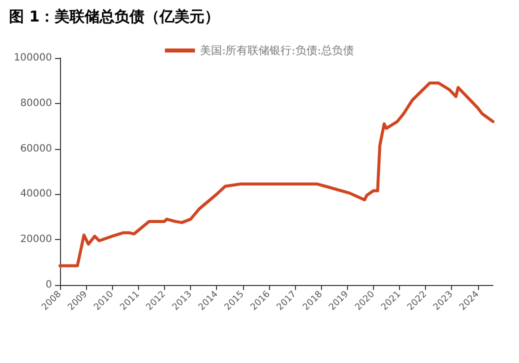 This screenshot has width=519, height=363. I want to click on y-tick-label: 40000, so click(36, 194).